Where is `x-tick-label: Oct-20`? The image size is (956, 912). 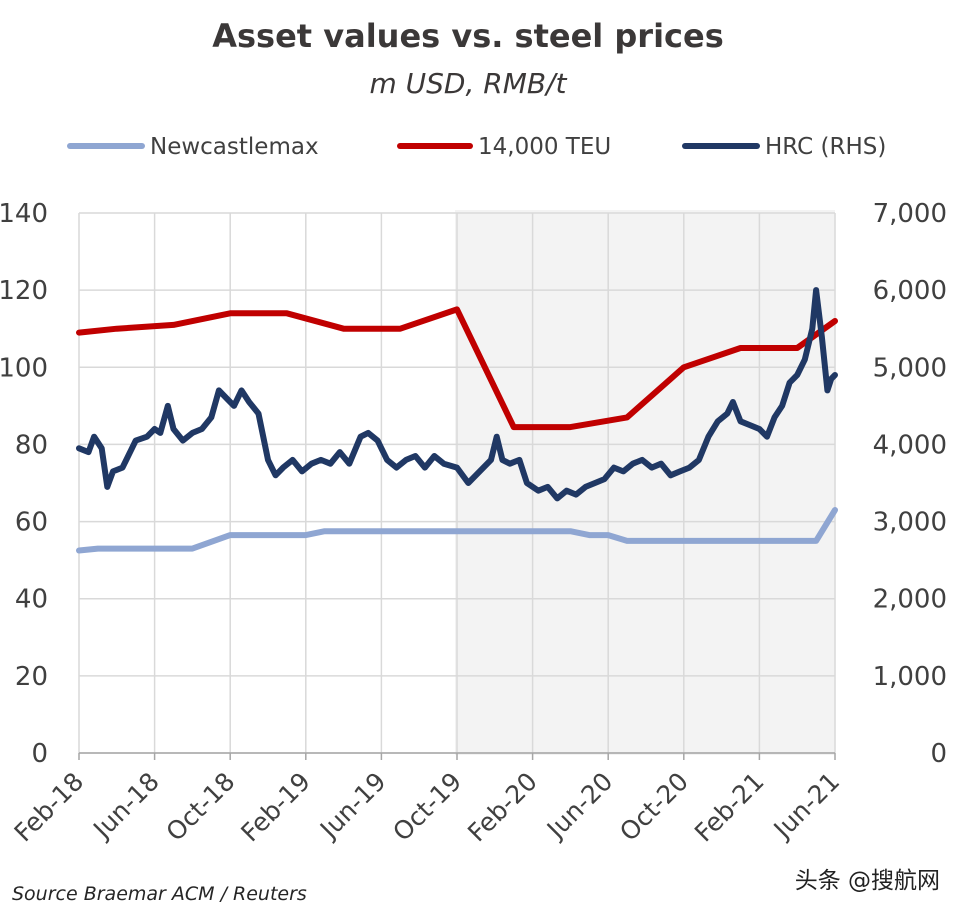 x-tick-label: Oct-20 is located at coordinates (654, 807).